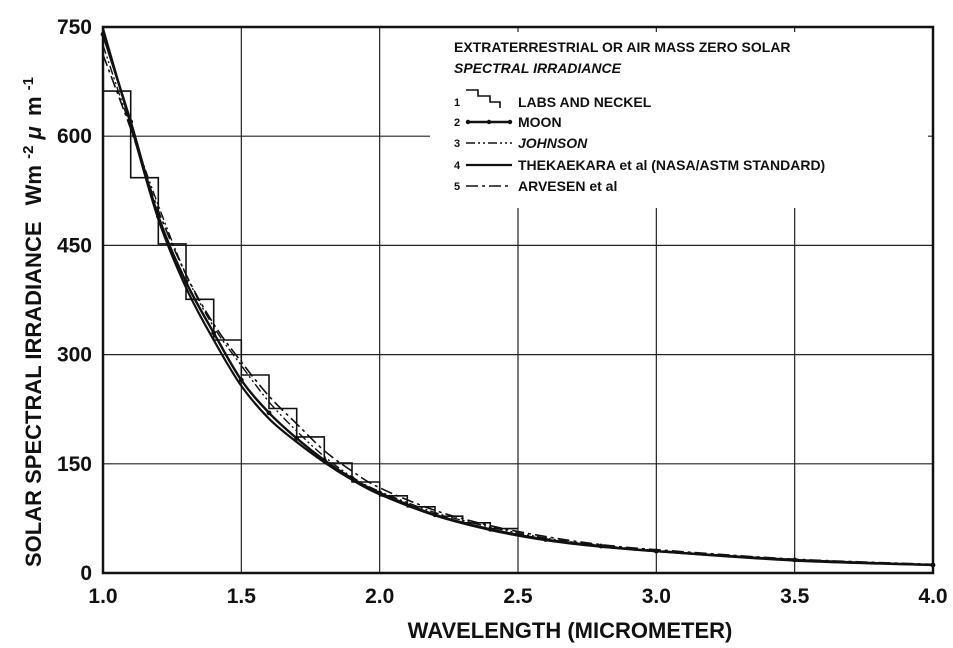  Describe the element at coordinates (74, 464) in the screenshot. I see `y-tick-label: 150` at that location.